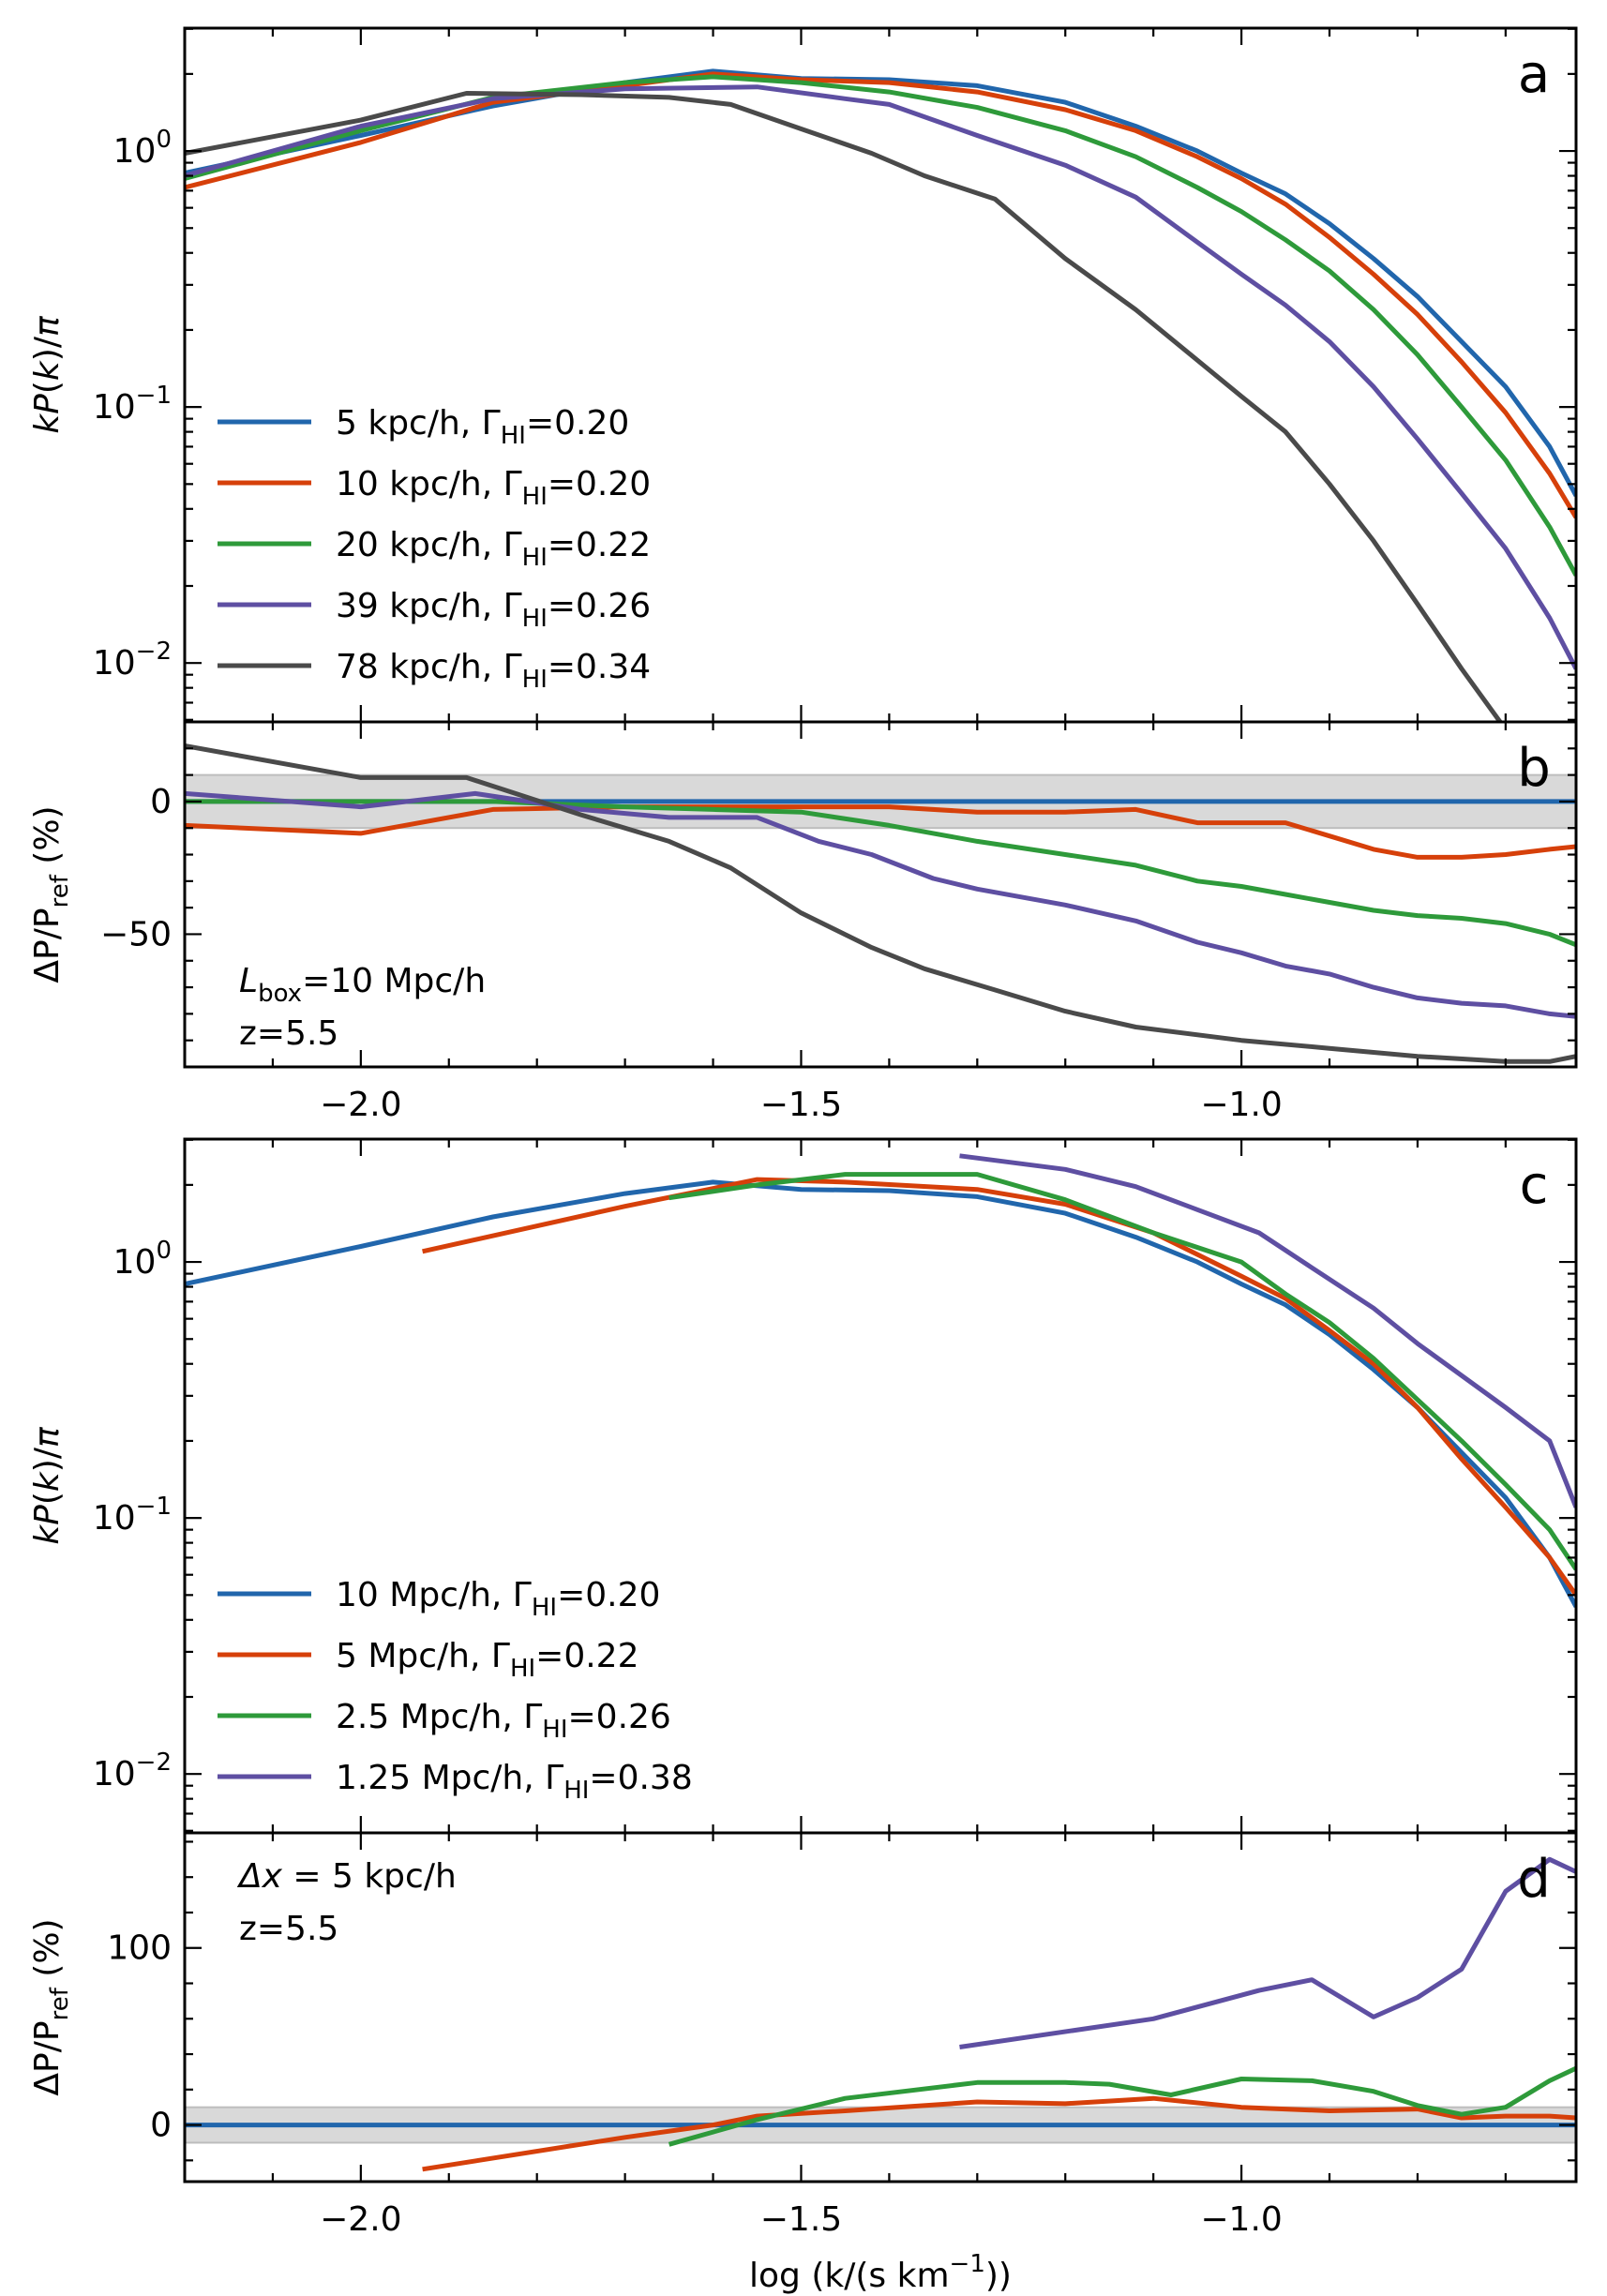 The width and height of the screenshot is (1607, 2296). Describe the element at coordinates (1534, 1880) in the screenshot. I see `panel-label: d` at that location.